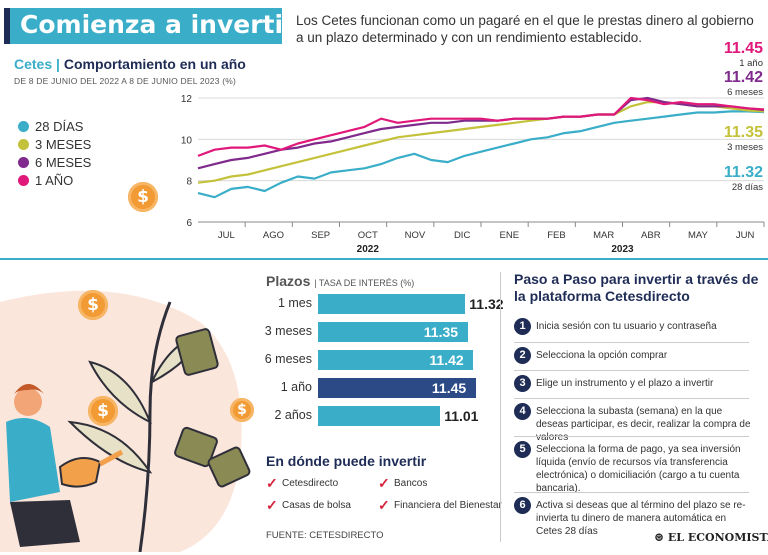 The height and width of the screenshot is (555, 768). Describe the element at coordinates (522, 326) in the screenshot. I see `step-number: 1` at that location.